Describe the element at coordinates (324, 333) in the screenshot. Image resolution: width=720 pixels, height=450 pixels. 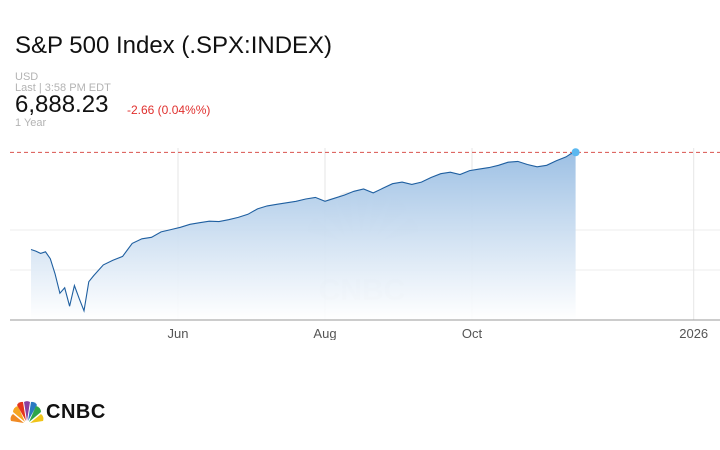
I see `x-tick-label: Aug` at that location.